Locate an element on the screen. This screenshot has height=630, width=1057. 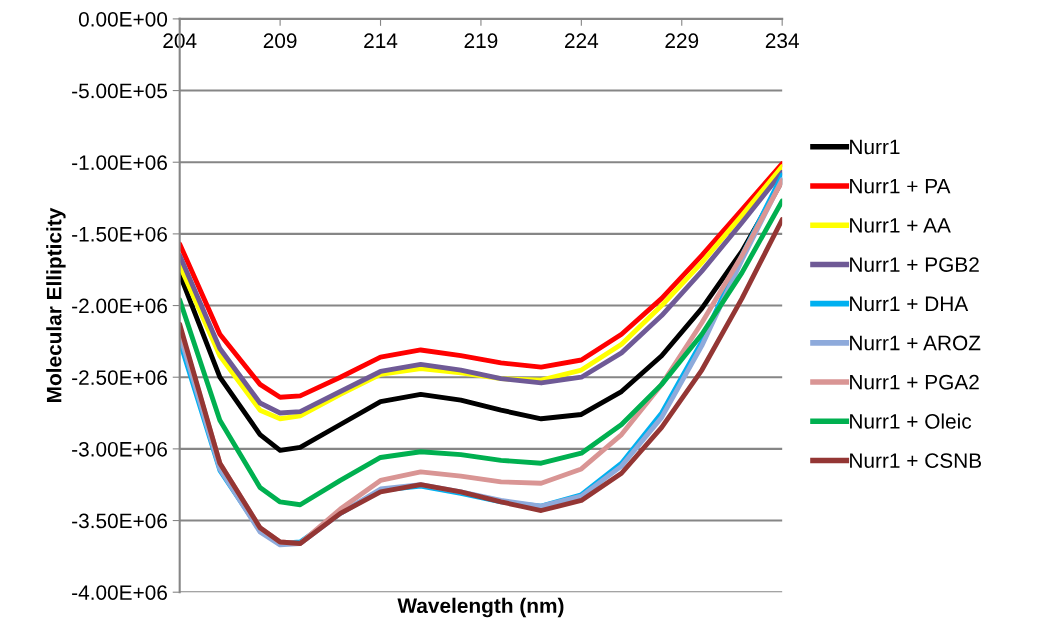
legend-label: Nurr1 + PGA2 is located at coordinates (914, 382).